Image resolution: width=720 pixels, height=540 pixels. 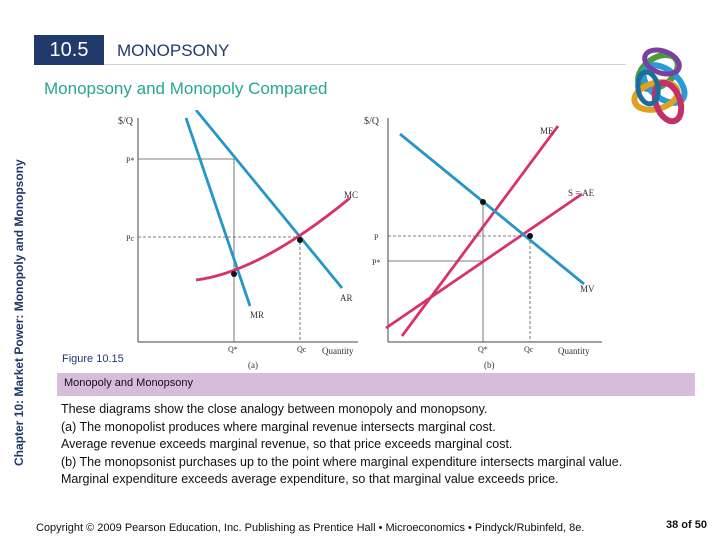 What do you see at coordinates (173, 50) in the screenshot?
I see `section-title: MONOPSONY` at bounding box center [173, 50].